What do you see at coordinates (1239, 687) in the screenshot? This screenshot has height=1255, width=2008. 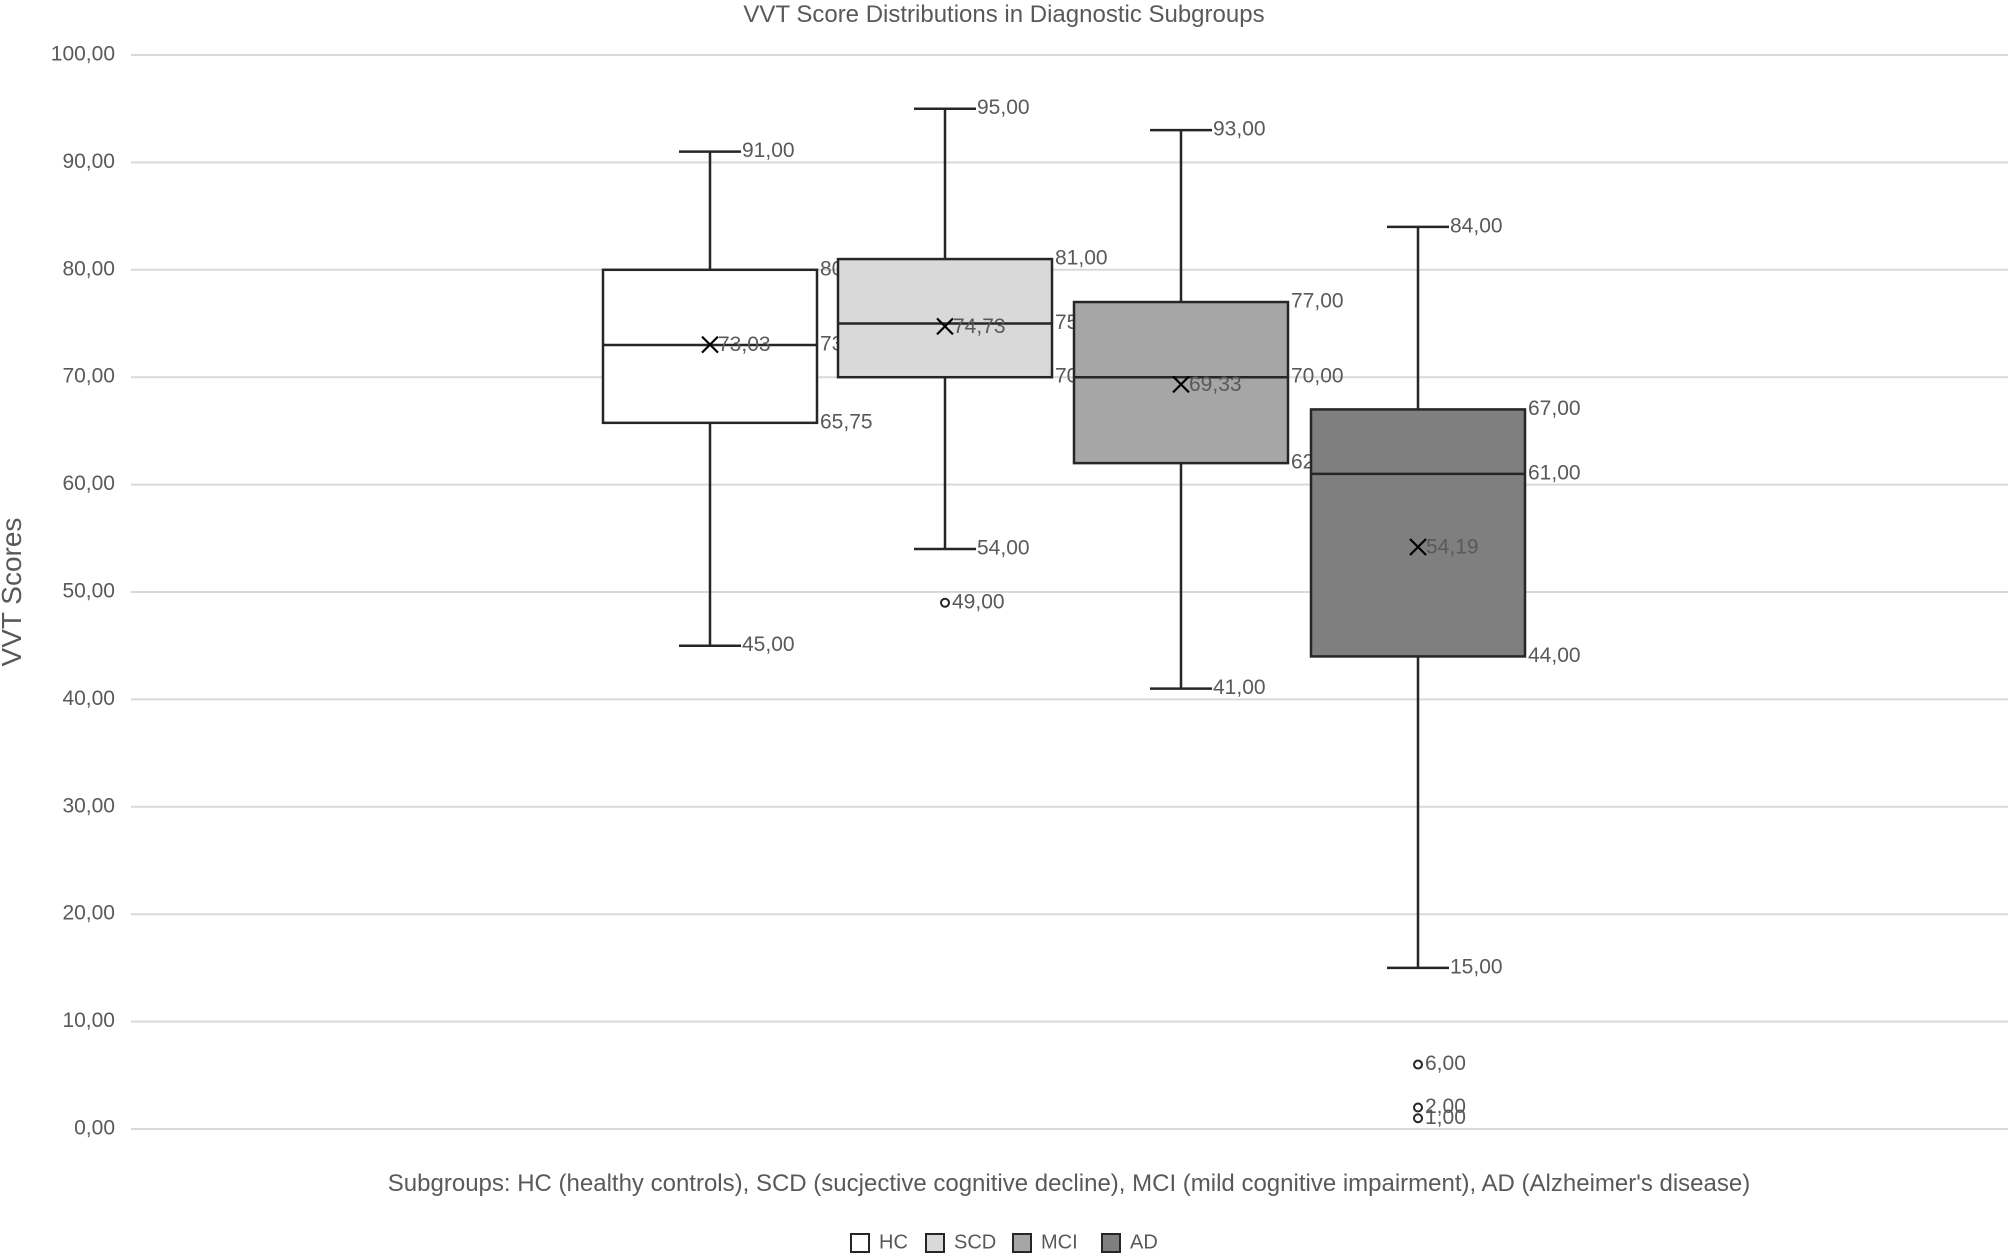 I see `min-label: 41,00` at bounding box center [1239, 687].